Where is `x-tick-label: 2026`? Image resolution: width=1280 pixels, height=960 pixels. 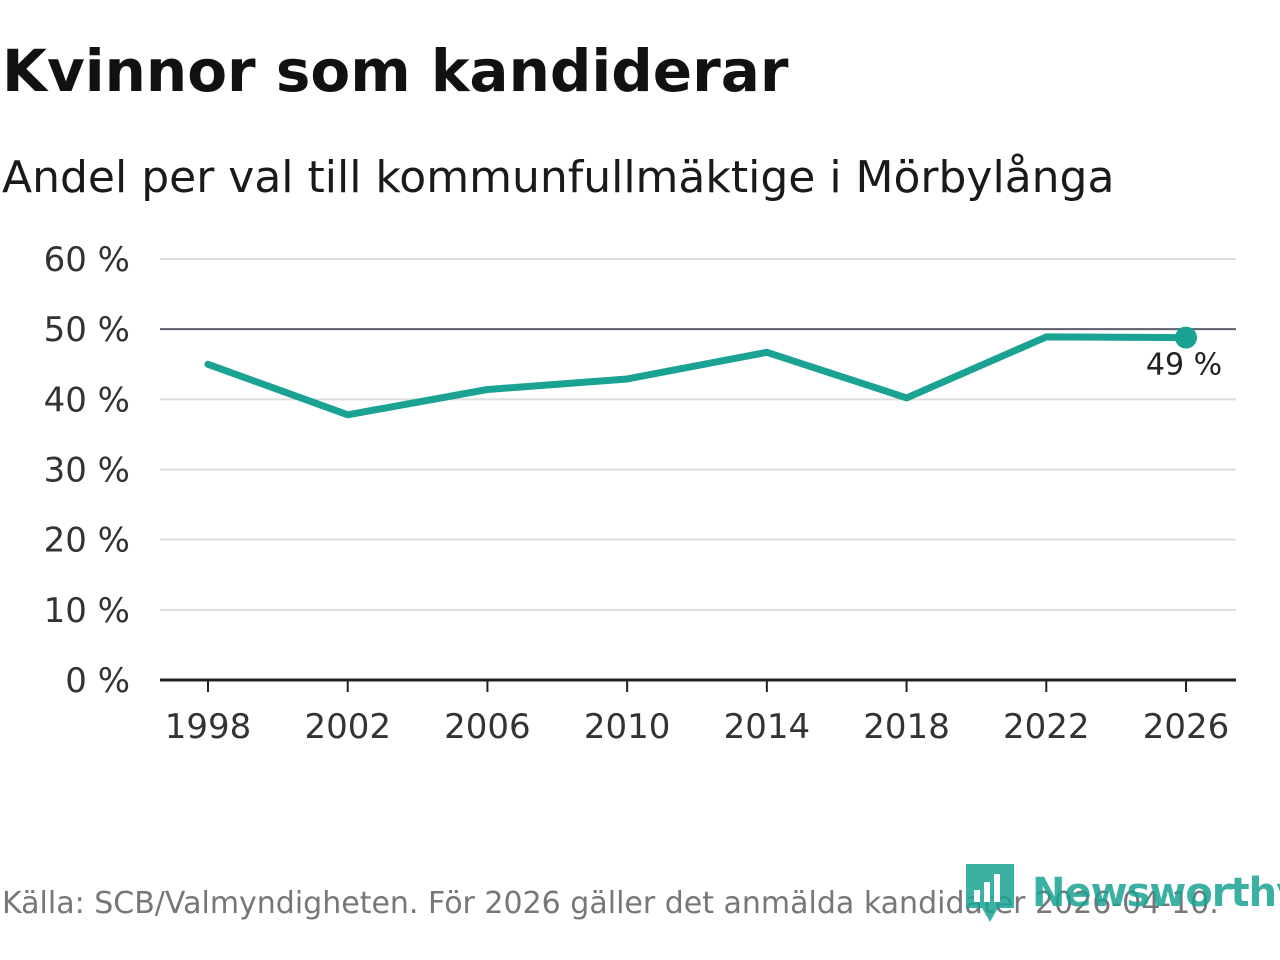
x-tick-label: 2026 is located at coordinates (1186, 727).